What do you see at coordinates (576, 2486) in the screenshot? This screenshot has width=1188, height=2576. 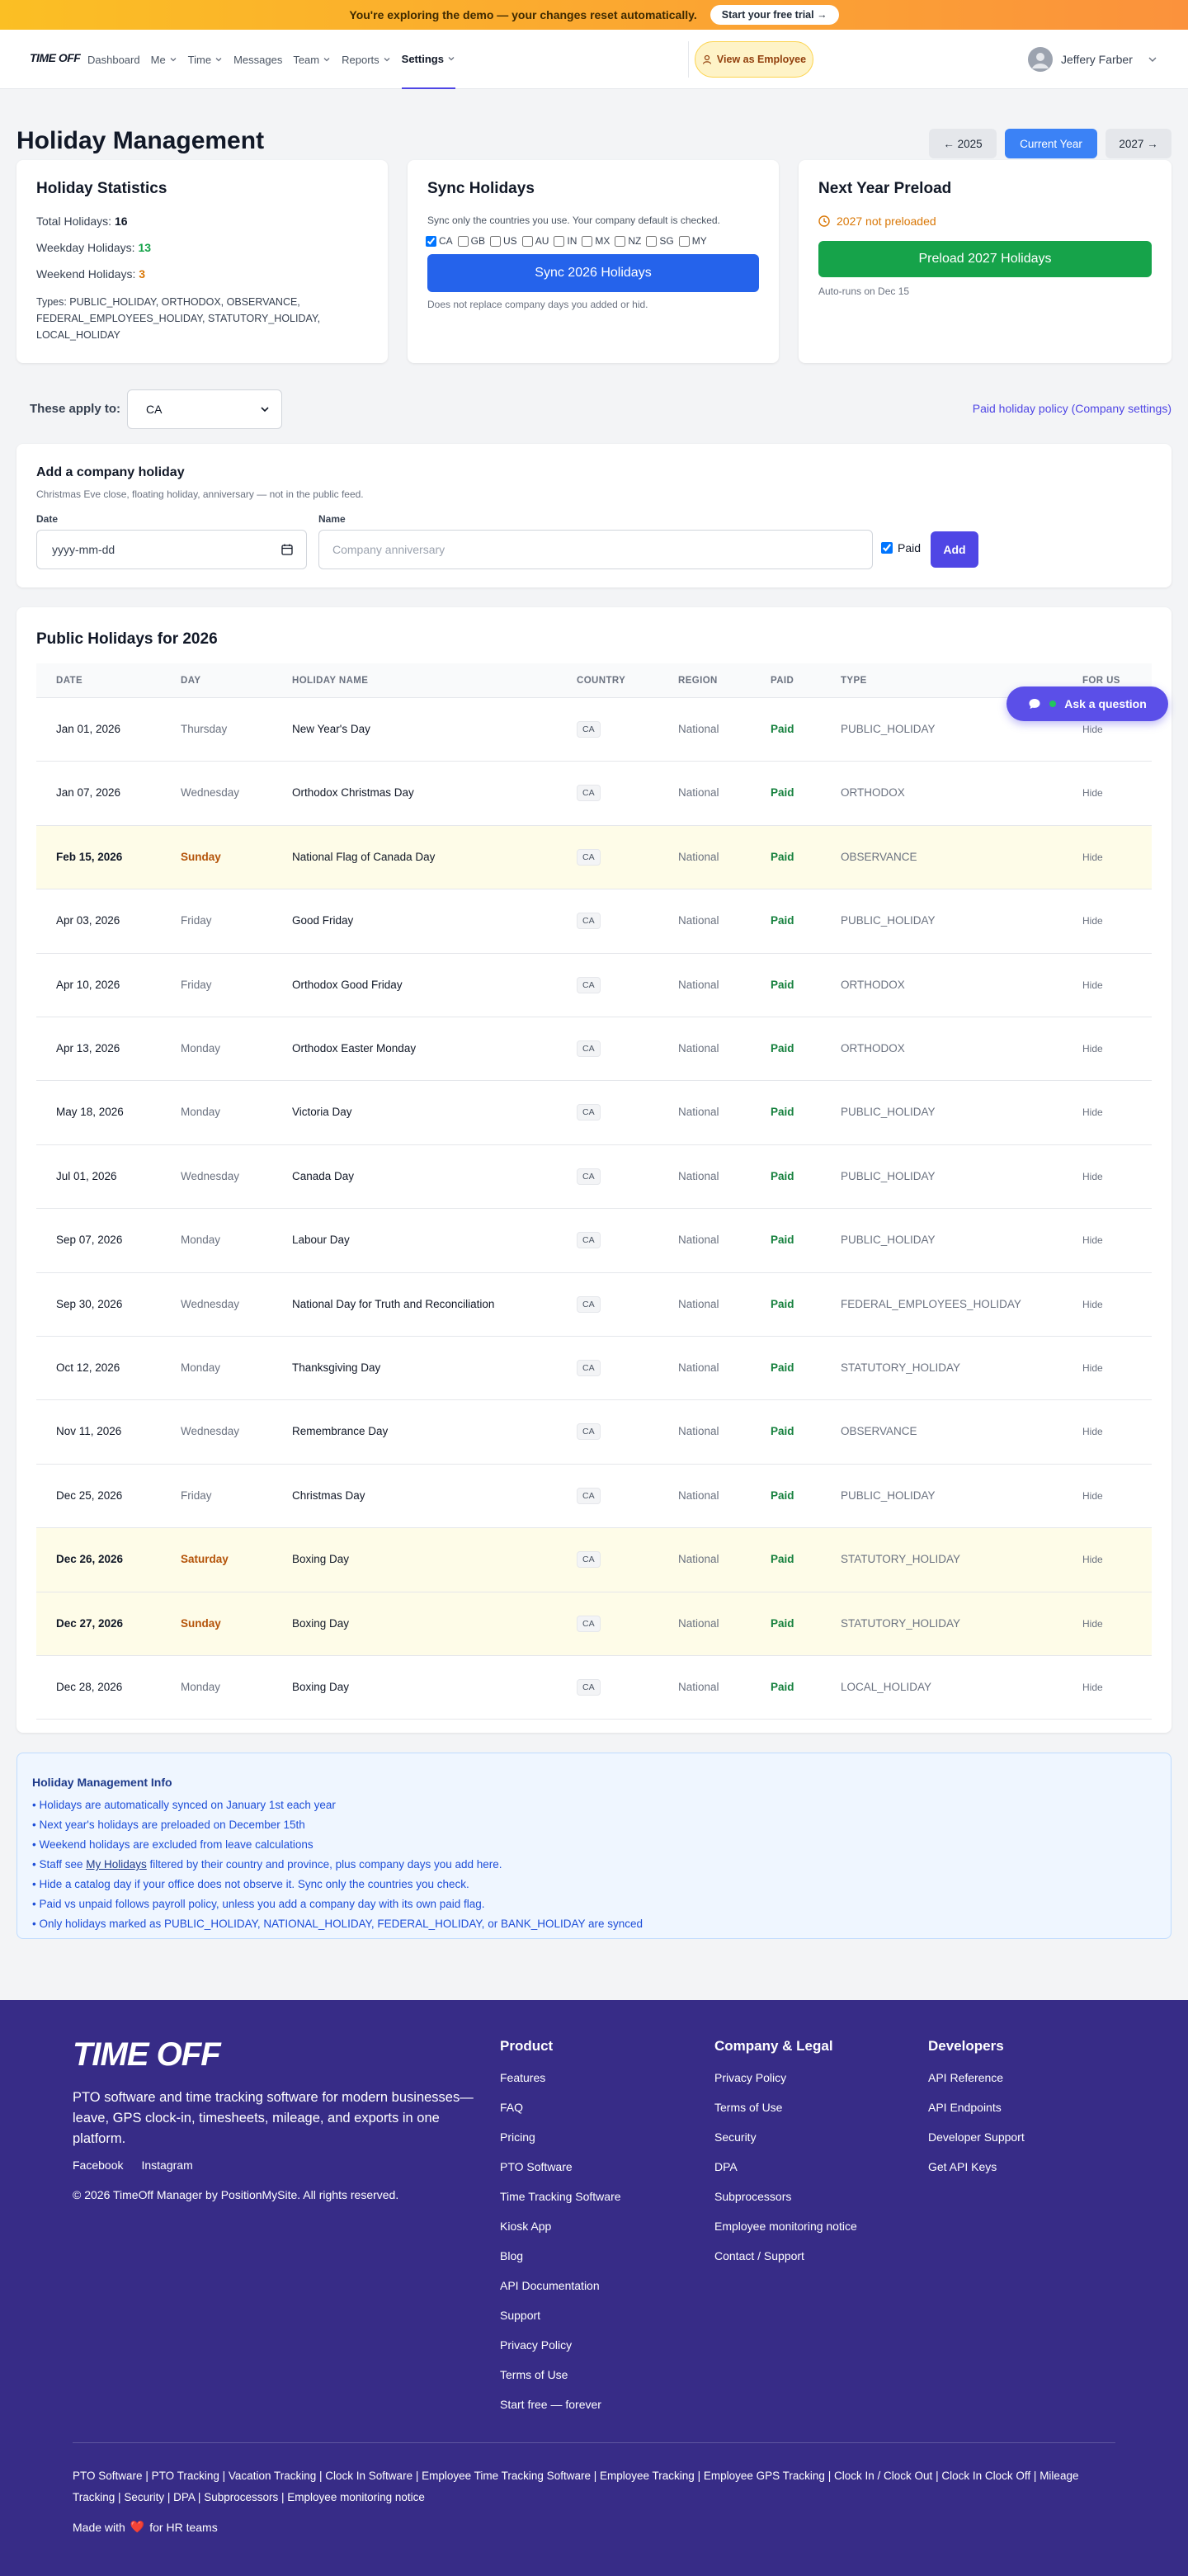 I see `seo-link: Mileage Tracking` at bounding box center [576, 2486].